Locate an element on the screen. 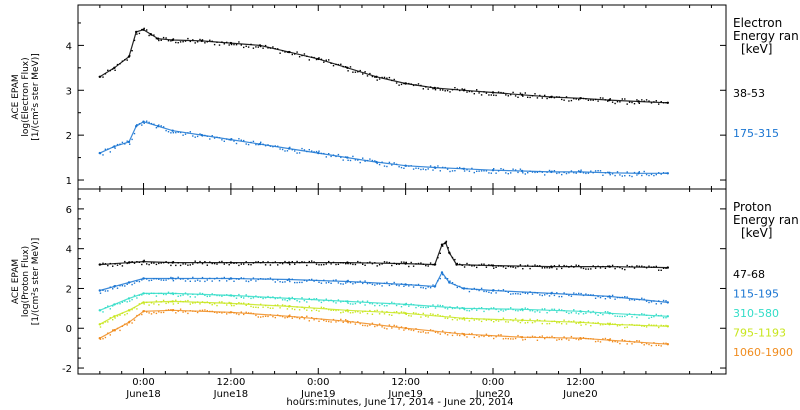 The image size is (800, 410). legend-entry: 1060-1900 is located at coordinates (763, 352).